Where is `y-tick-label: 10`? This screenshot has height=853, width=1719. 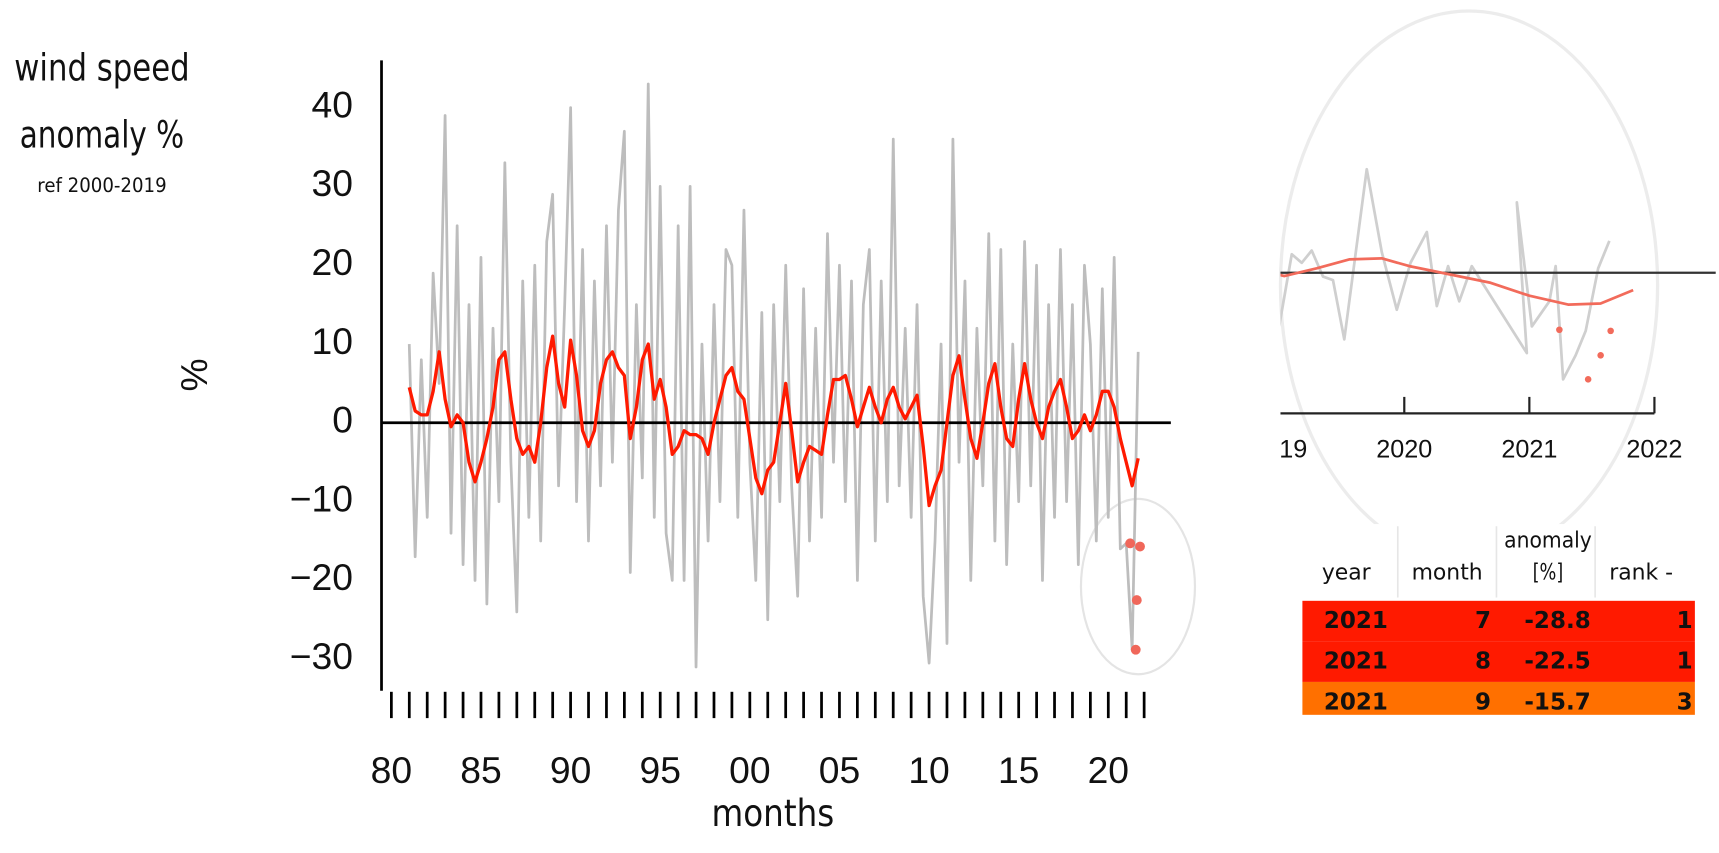 y-tick-label: 10 is located at coordinates (332, 341).